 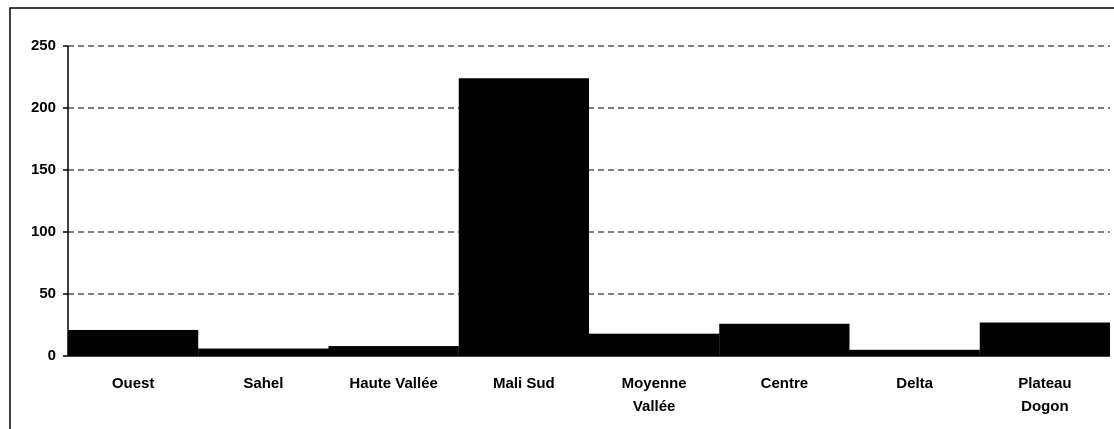 What do you see at coordinates (914, 383) in the screenshot?
I see `x-tick-label: Delta` at bounding box center [914, 383].